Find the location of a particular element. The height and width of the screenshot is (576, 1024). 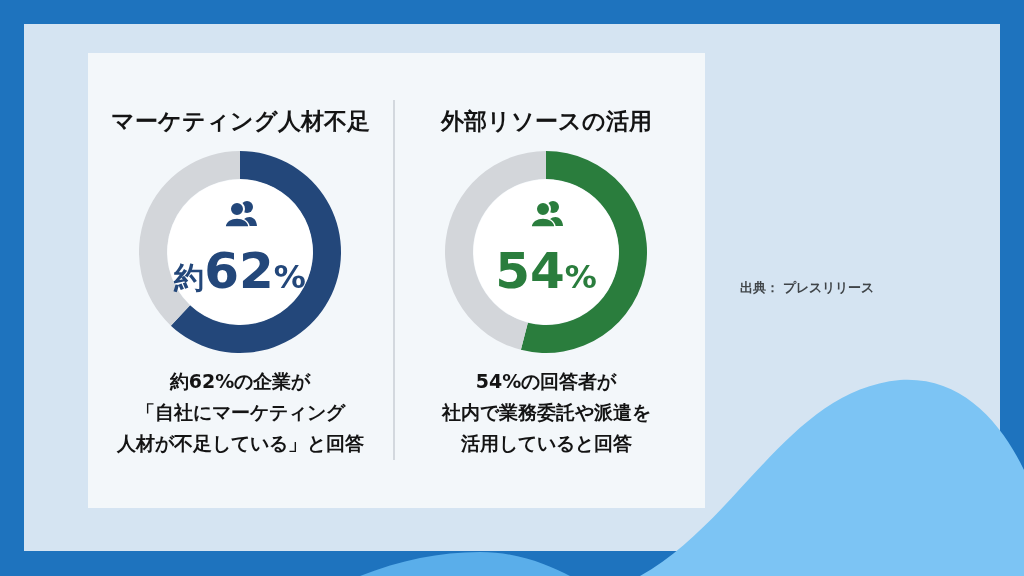

donut-slice is located at coordinates (255, 252).